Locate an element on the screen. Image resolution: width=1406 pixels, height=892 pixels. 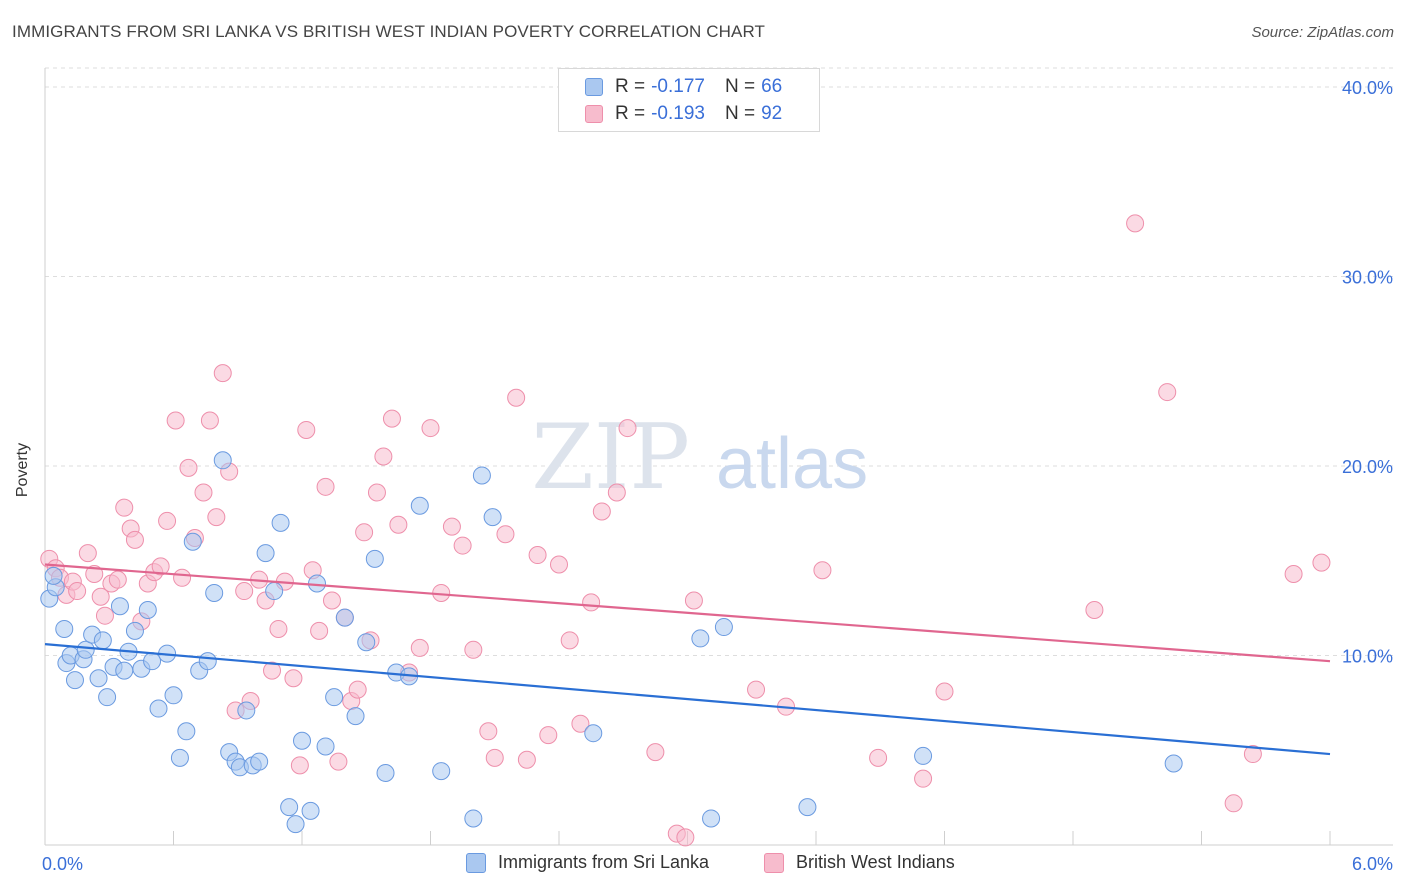
correlation-legend: R = -0.177 N = 66 R = -0.193 N = 92 is located at coordinates (689, 100).